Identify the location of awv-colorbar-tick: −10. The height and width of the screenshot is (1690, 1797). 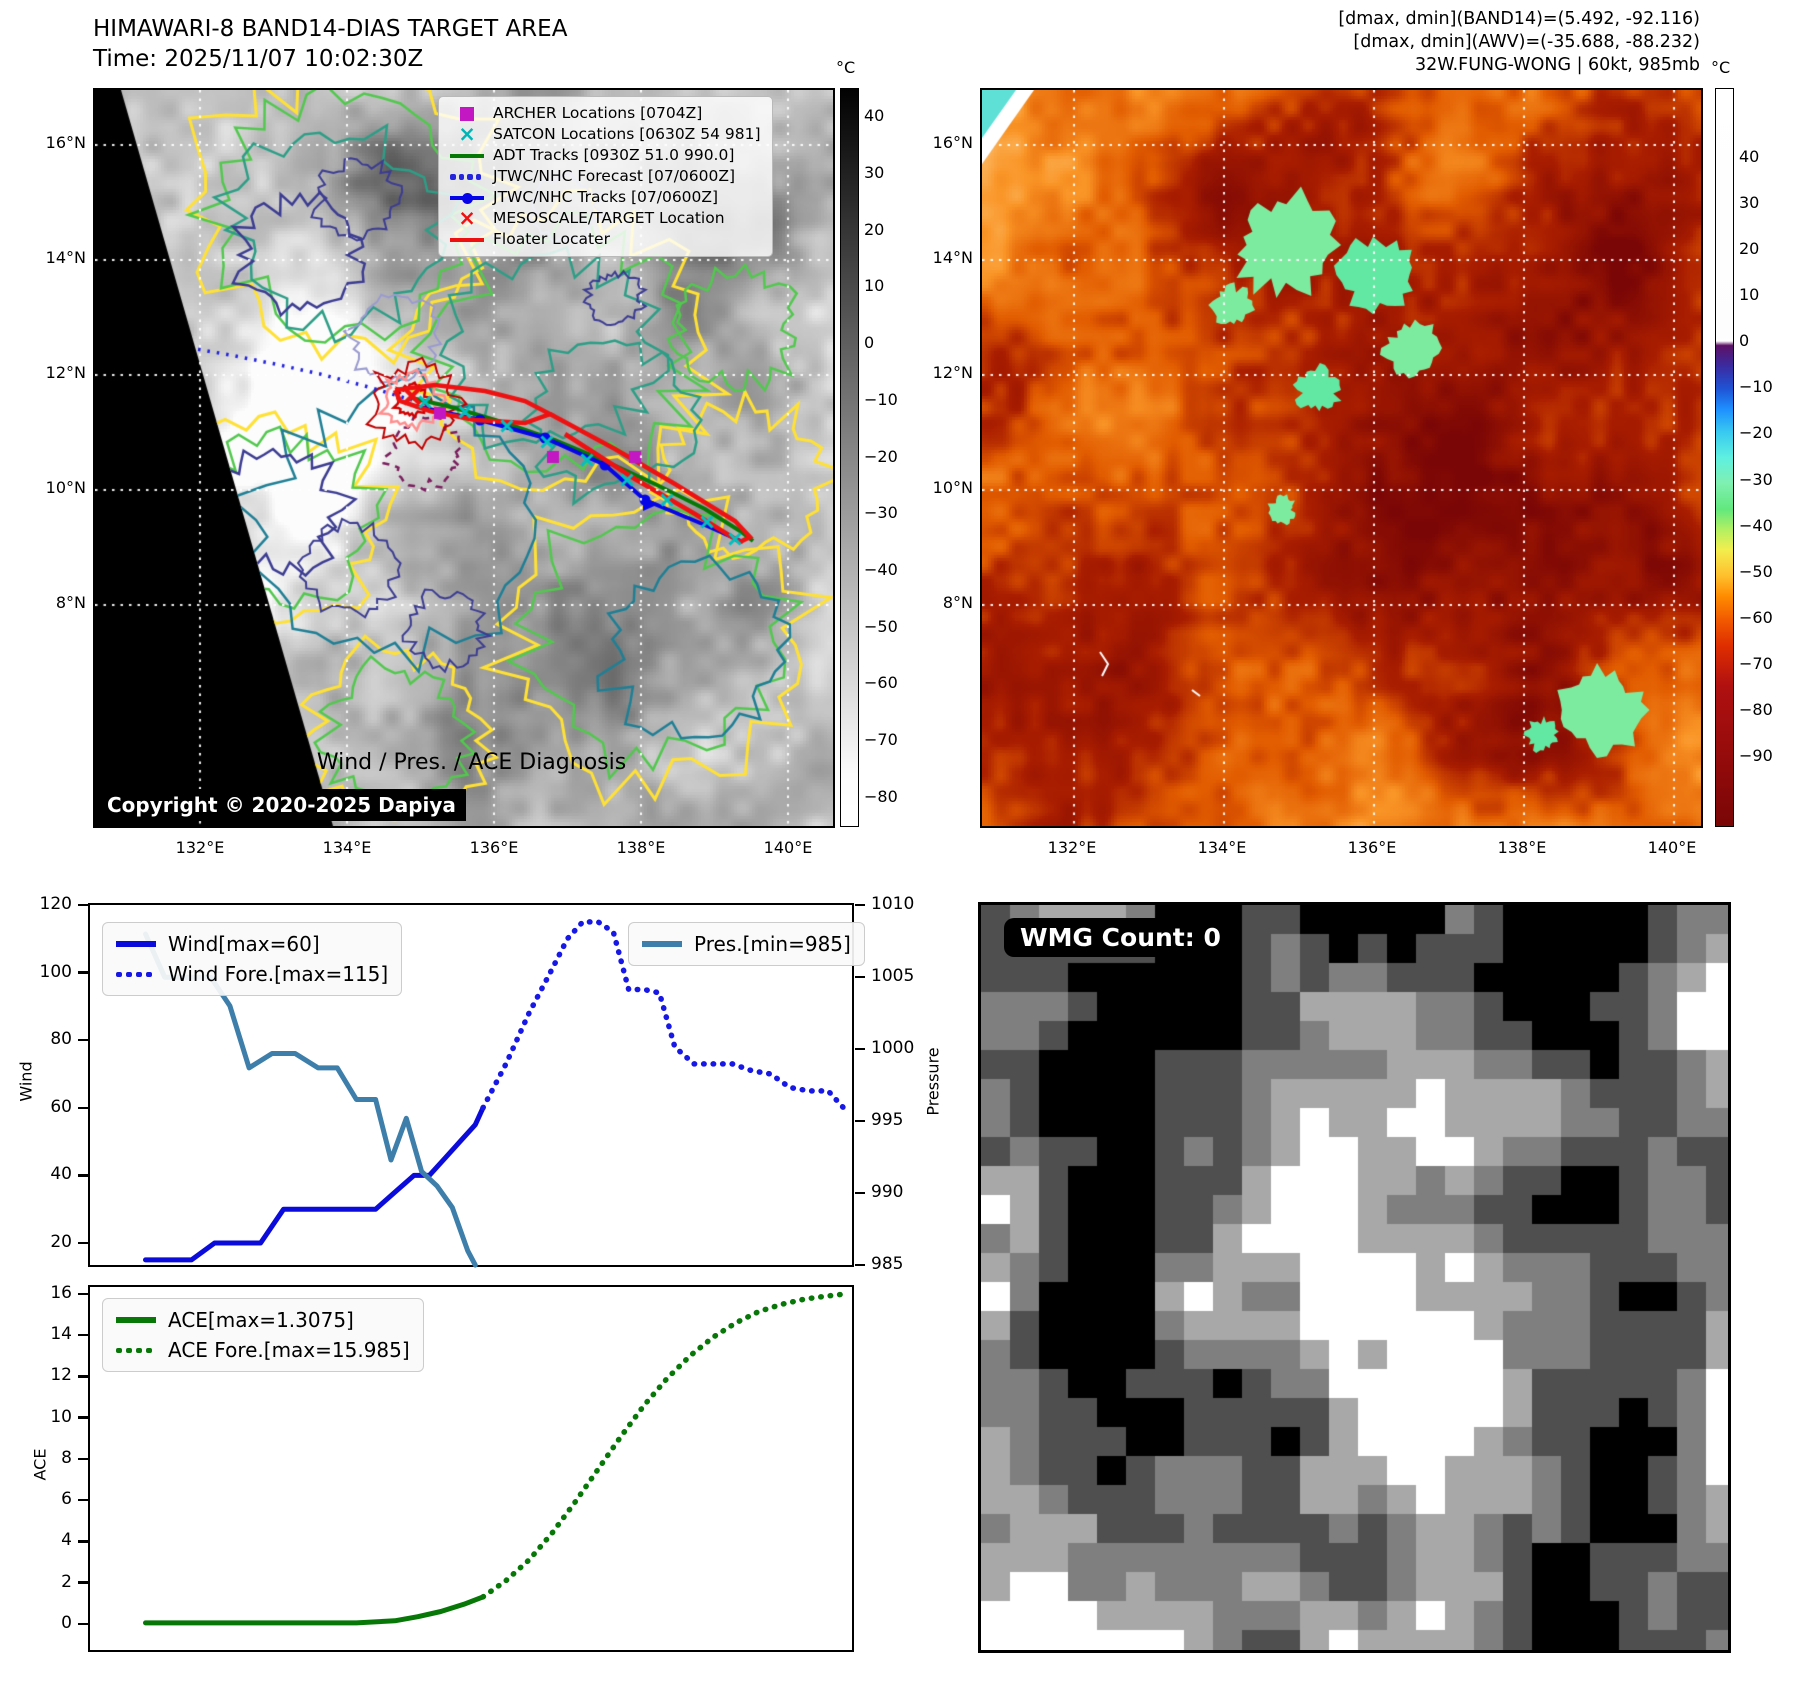
(1756, 387).